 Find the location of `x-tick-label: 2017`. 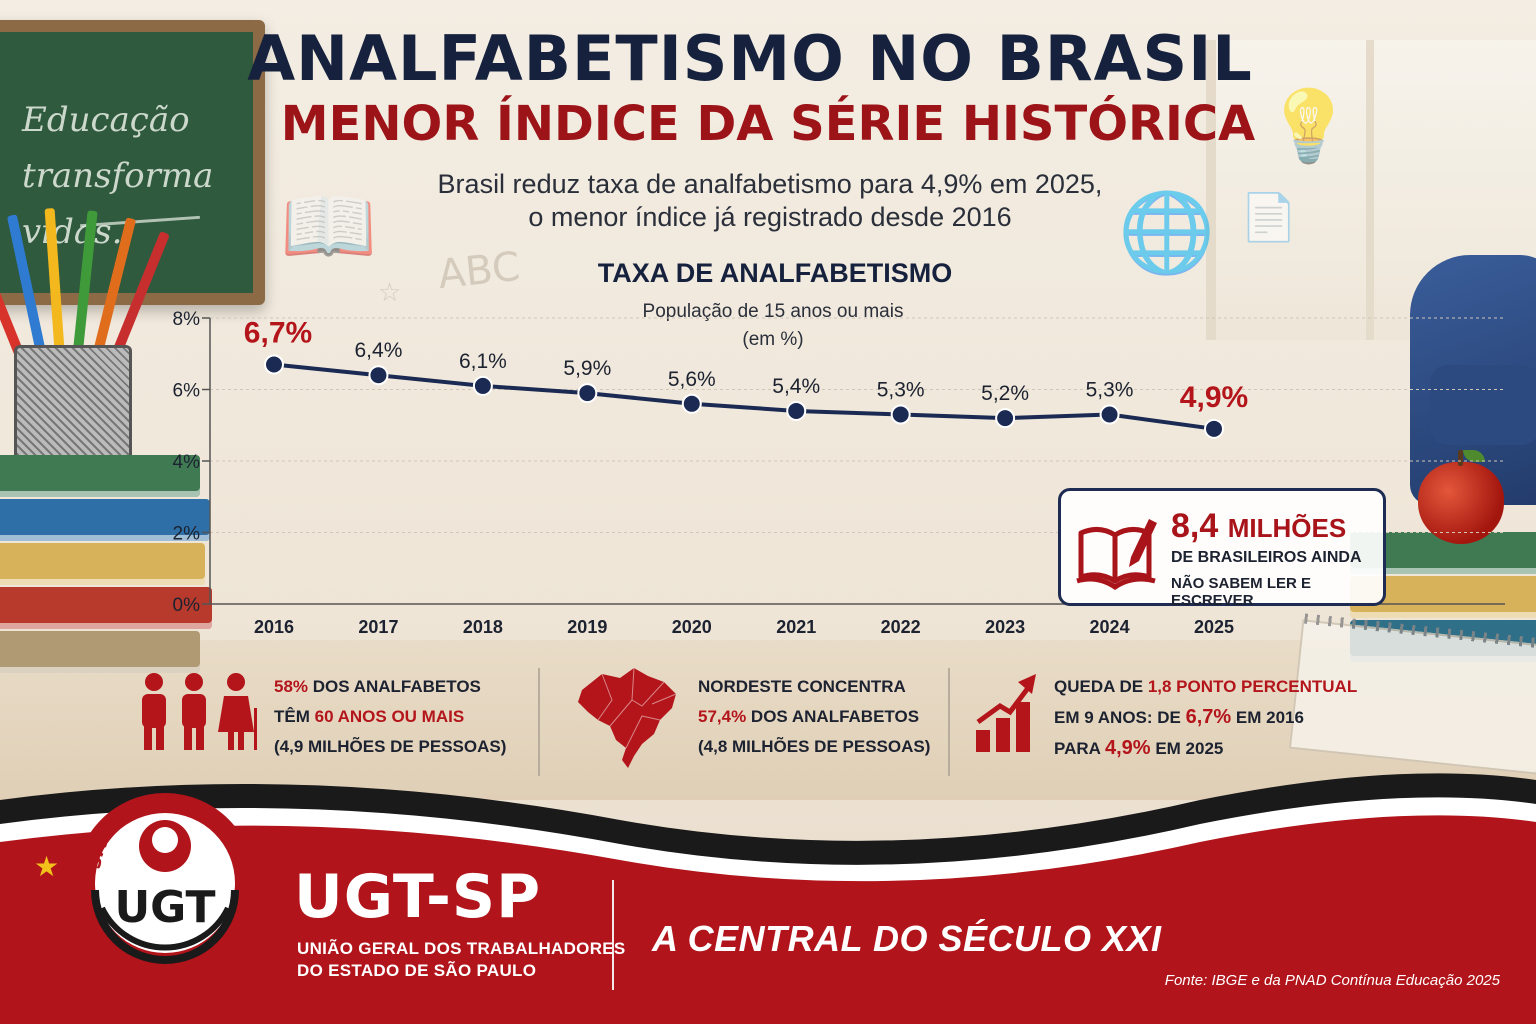

x-tick-label: 2017 is located at coordinates (378, 627).